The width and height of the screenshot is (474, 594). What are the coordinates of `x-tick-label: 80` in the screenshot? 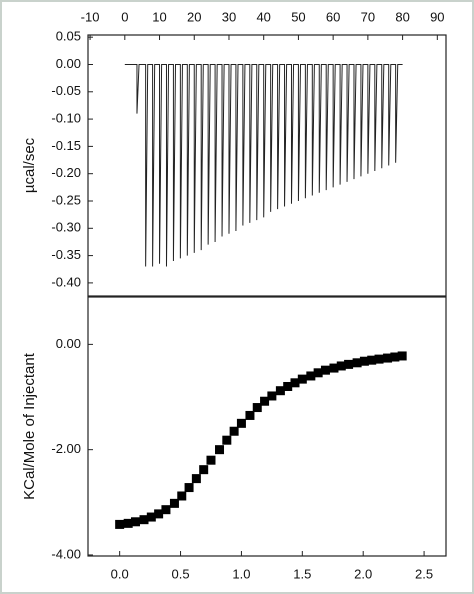 It's located at (402, 16).